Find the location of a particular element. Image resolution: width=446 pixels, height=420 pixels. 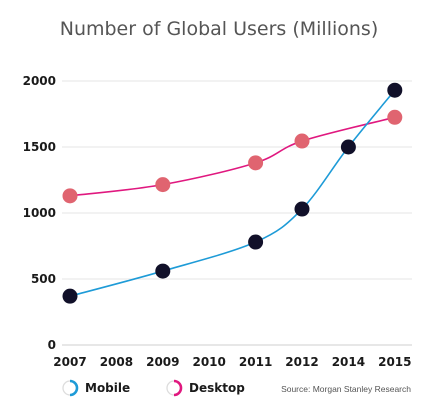

x-tick-label: 2012 is located at coordinates (301, 362).